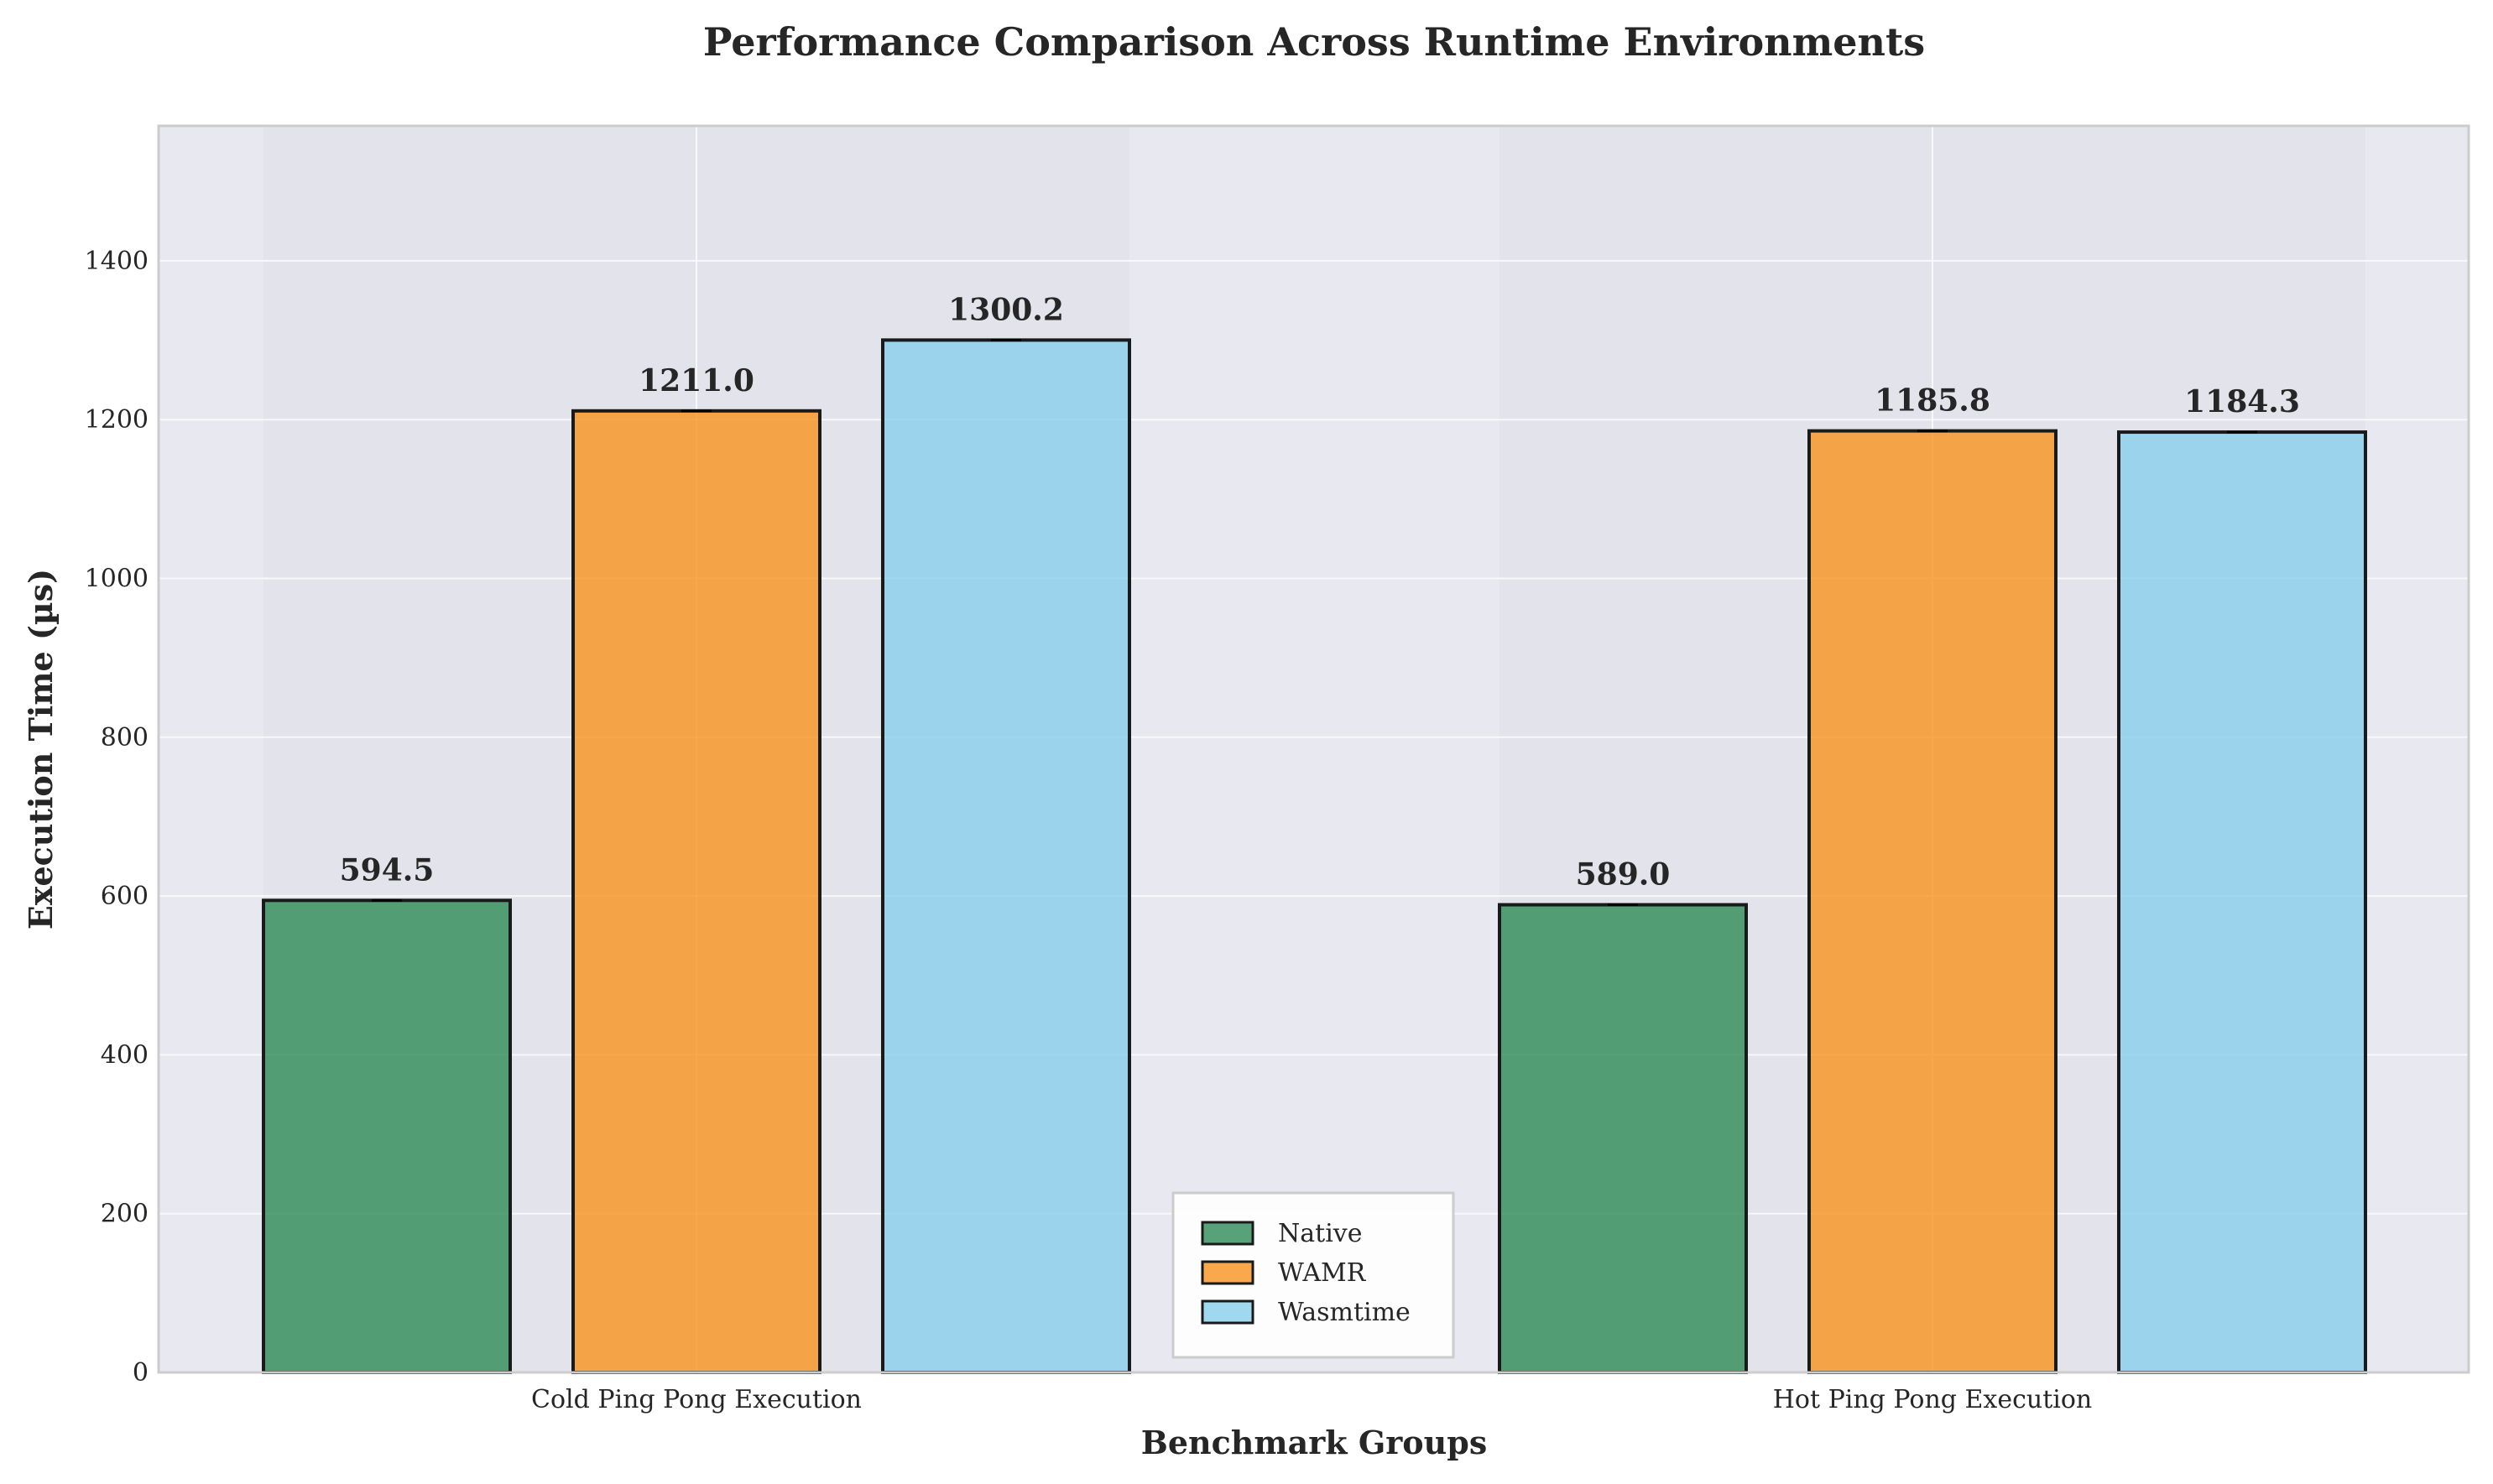 The image size is (2493, 1484). Describe the element at coordinates (117, 420) in the screenshot. I see `y-tick-label: 1200` at that location.